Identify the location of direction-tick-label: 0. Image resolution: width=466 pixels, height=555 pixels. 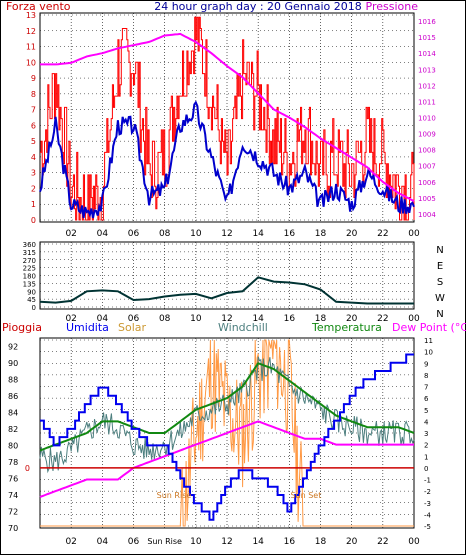
(34, 308).